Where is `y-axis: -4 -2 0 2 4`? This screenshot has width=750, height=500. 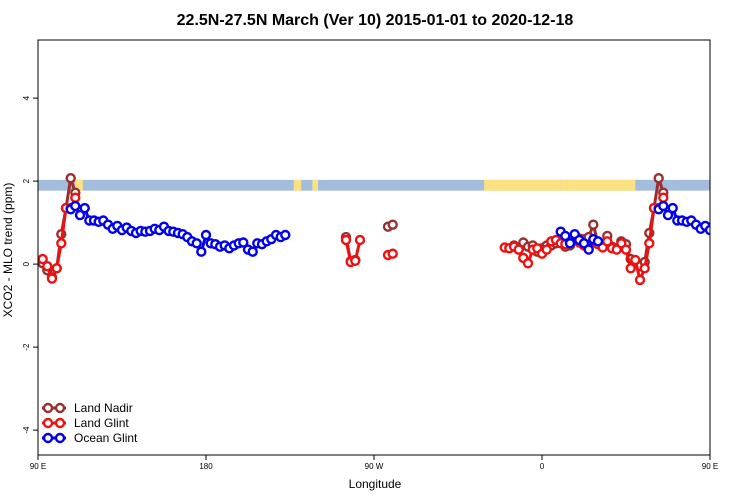 y-axis: -4 -2 0 2 4 is located at coordinates (30, 264).